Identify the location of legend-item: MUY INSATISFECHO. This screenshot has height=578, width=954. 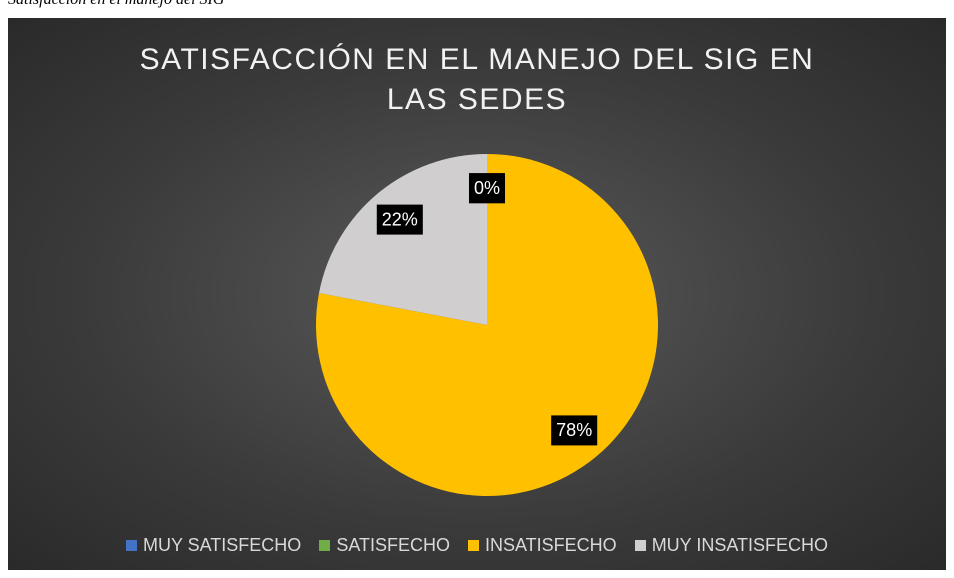
(731, 545).